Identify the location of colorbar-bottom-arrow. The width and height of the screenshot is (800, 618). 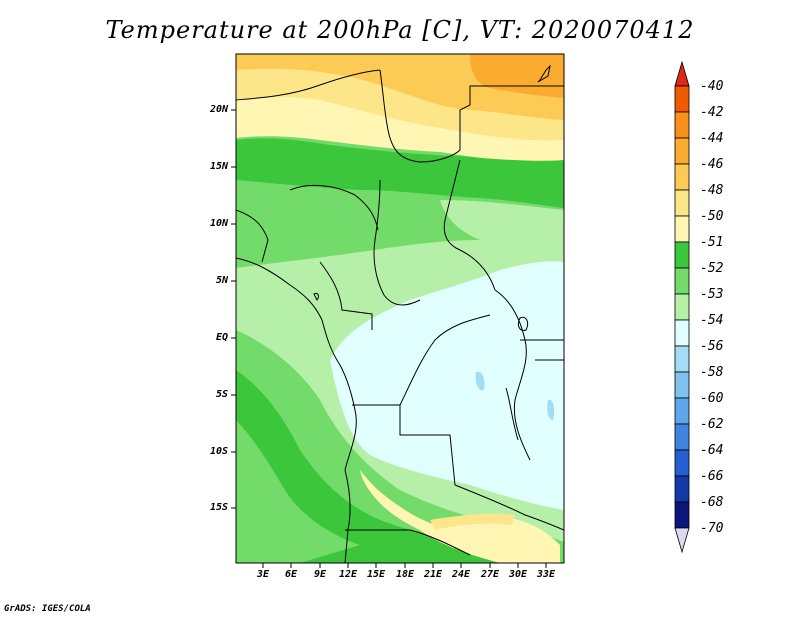
(682, 540).